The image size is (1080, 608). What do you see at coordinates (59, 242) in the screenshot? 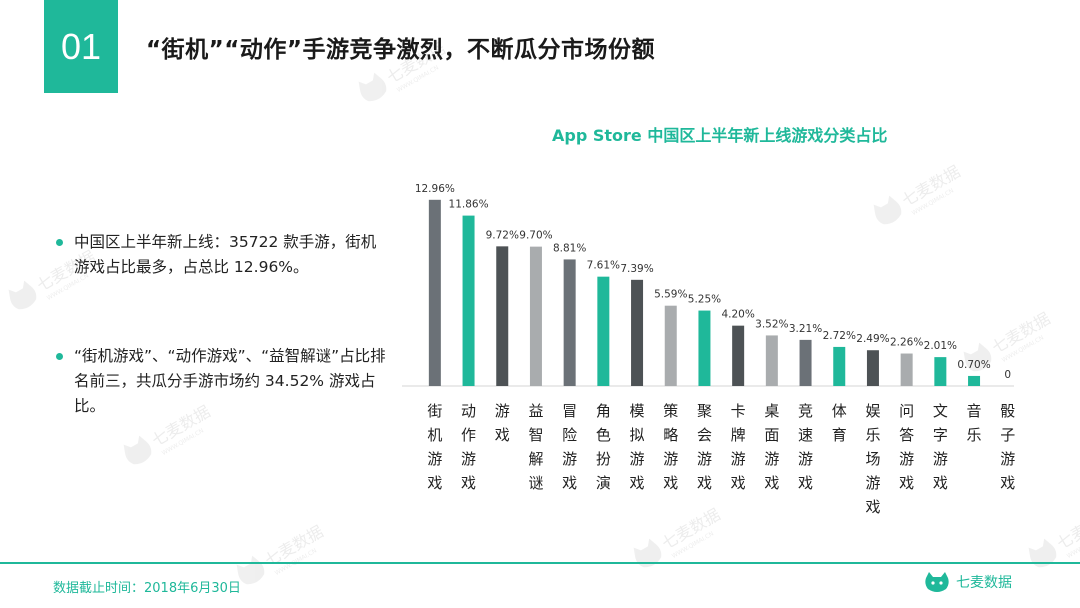
I see `bullet-dot-icon` at bounding box center [59, 242].